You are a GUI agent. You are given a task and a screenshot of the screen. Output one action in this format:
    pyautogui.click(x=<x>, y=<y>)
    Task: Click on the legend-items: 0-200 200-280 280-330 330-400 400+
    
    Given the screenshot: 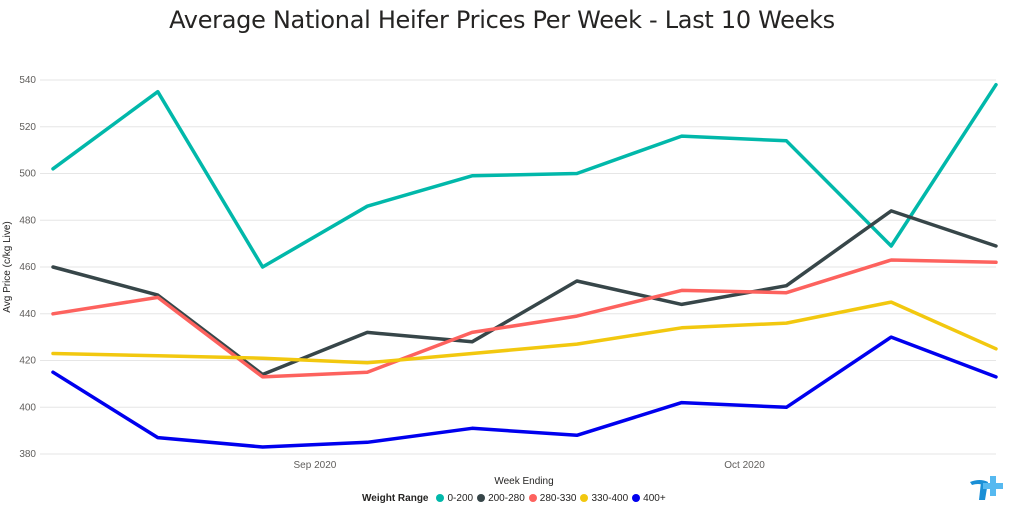 What is the action you would take?
    pyautogui.click(x=552, y=498)
    